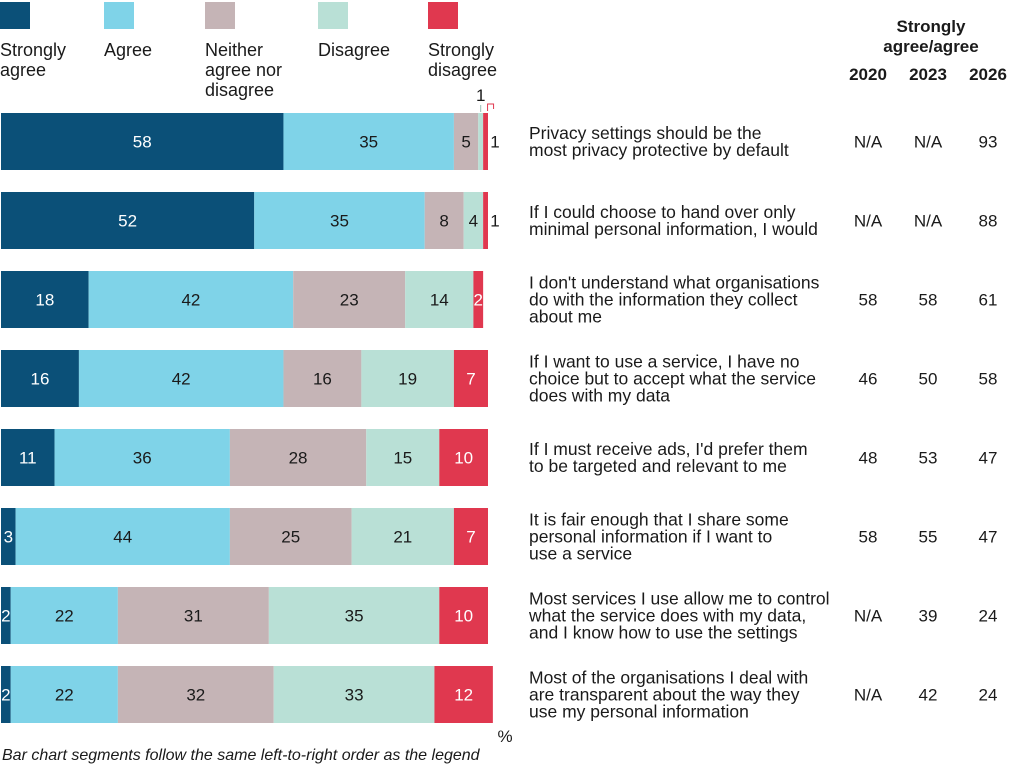 The image size is (1021, 766). What do you see at coordinates (868, 537) in the screenshot?
I see `summary-value-6-2020: 58` at bounding box center [868, 537].